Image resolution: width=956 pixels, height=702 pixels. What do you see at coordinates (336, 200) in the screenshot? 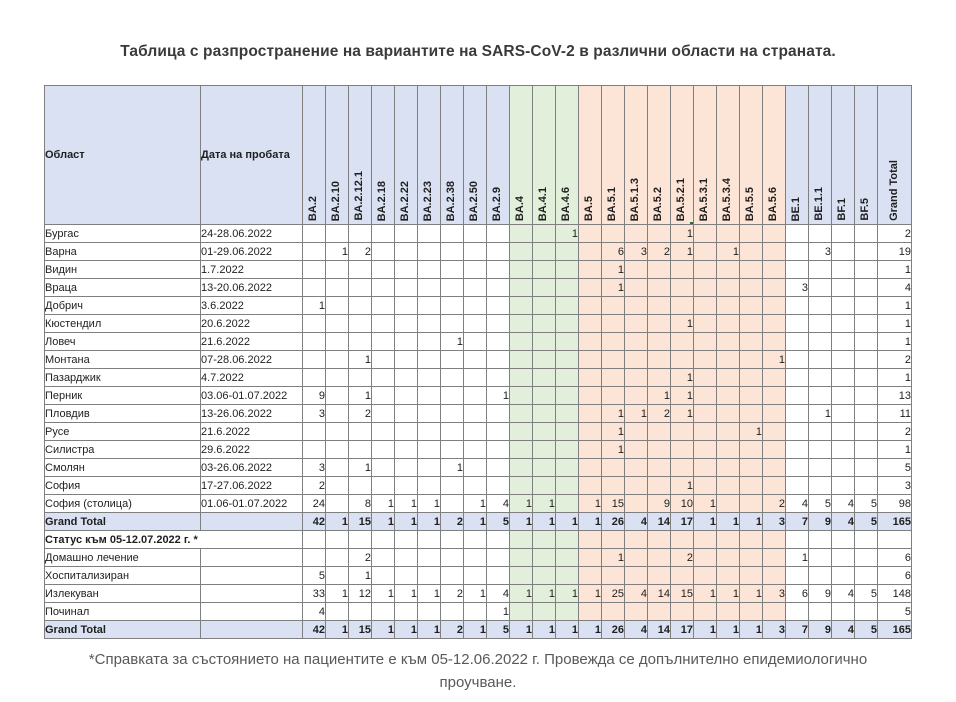
I see `column-label: BA.2.10` at bounding box center [336, 200].